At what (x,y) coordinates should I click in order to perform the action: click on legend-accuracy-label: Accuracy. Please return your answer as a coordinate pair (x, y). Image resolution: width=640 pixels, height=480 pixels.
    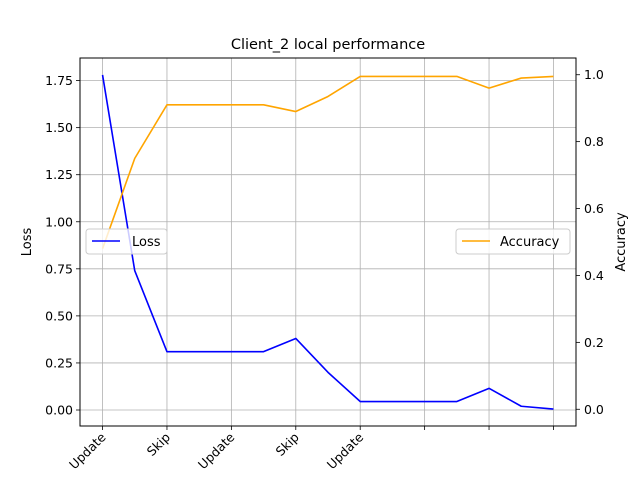
    Looking at the image, I should click on (530, 242).